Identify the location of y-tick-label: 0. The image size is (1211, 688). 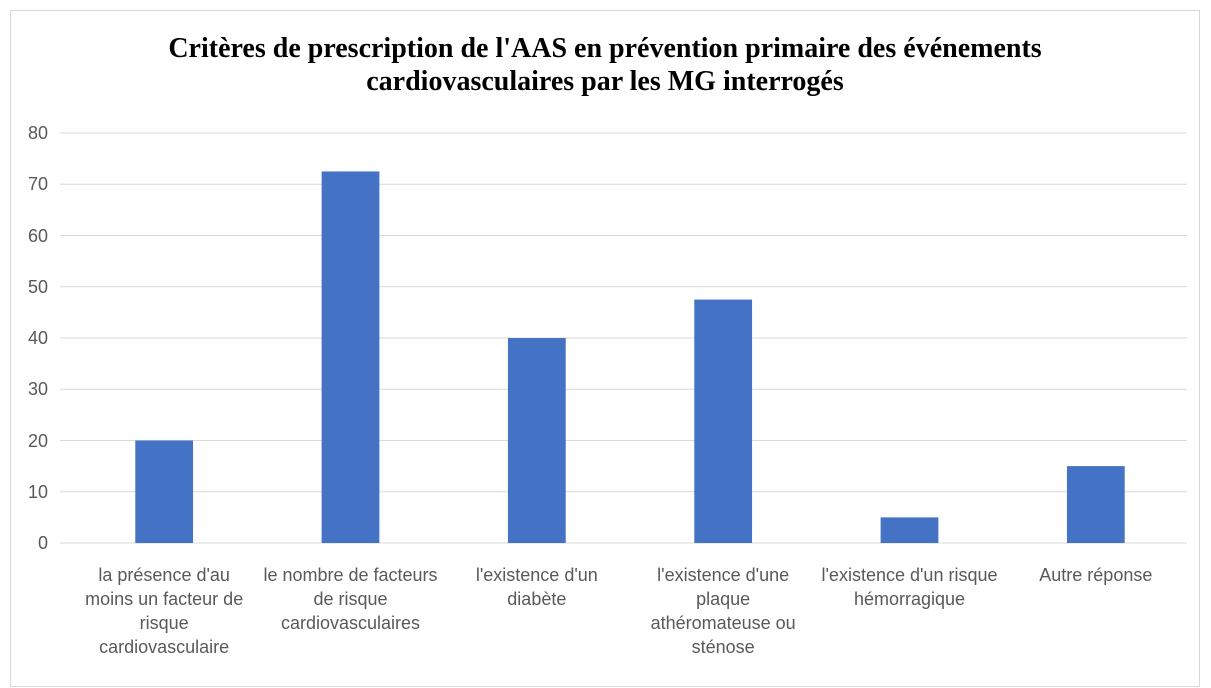
(42, 543).